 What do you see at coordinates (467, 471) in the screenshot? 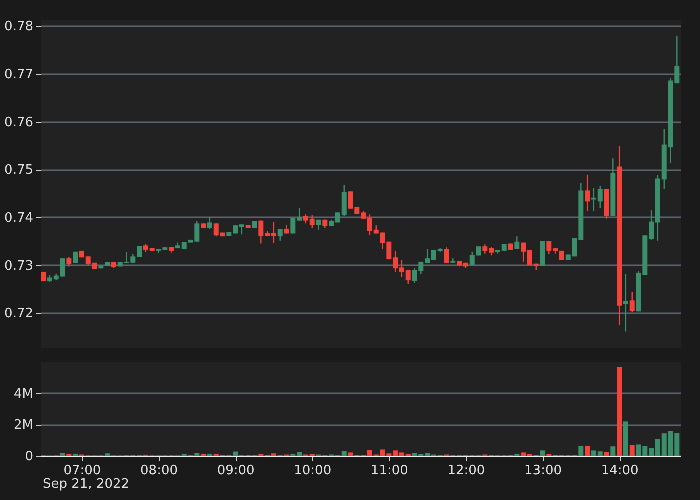
I see `x-tick-label: 12:00` at bounding box center [467, 471].